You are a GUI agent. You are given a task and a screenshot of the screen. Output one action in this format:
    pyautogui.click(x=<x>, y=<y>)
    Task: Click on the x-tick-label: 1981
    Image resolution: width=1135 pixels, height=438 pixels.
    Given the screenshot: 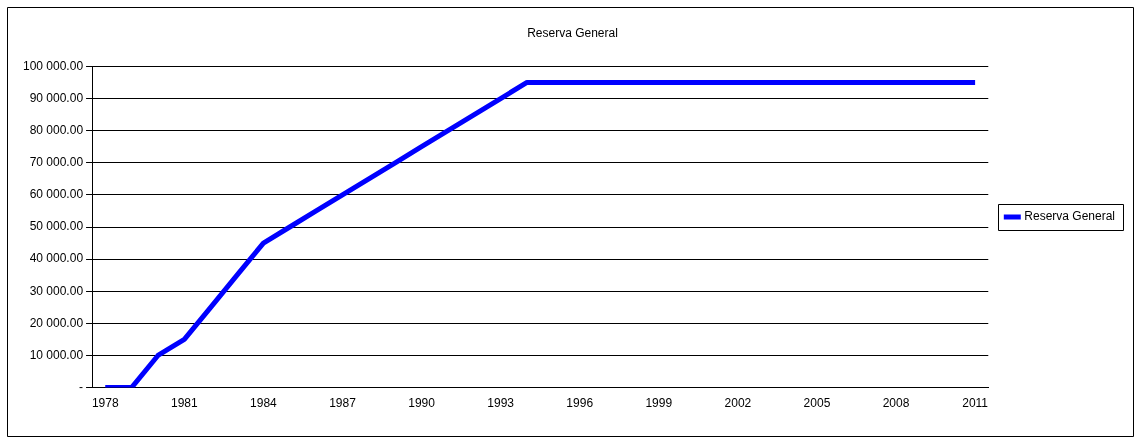 What is the action you would take?
    pyautogui.click(x=184, y=403)
    